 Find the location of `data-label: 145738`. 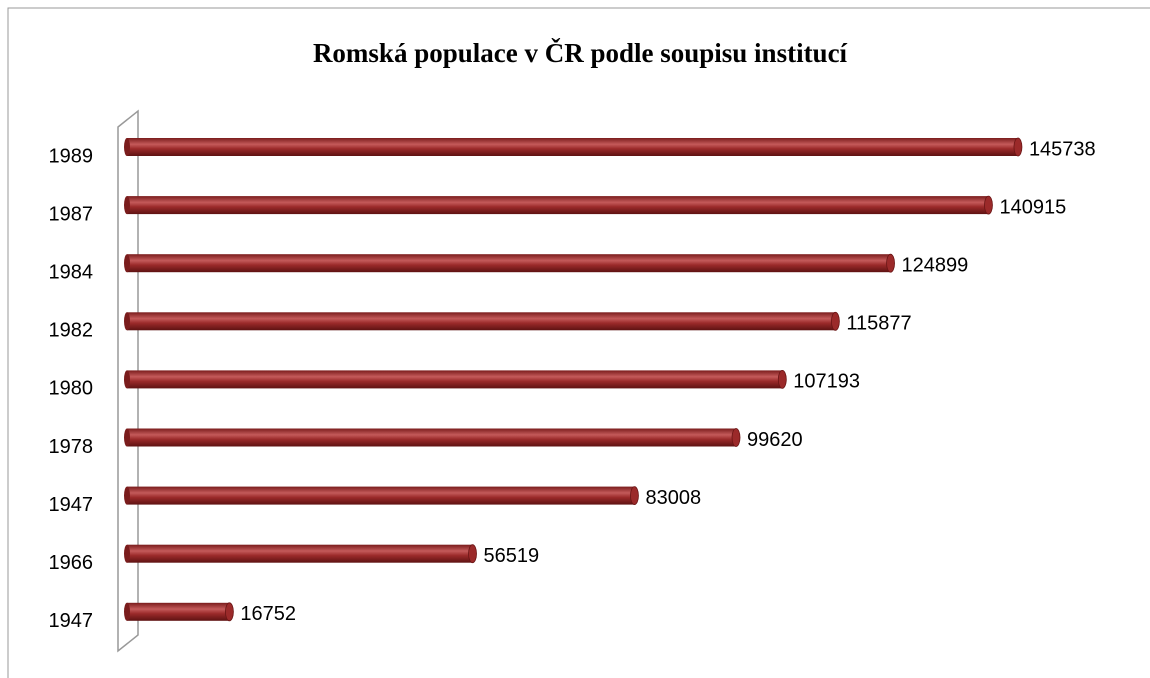

data-label: 145738 is located at coordinates (1062, 149).